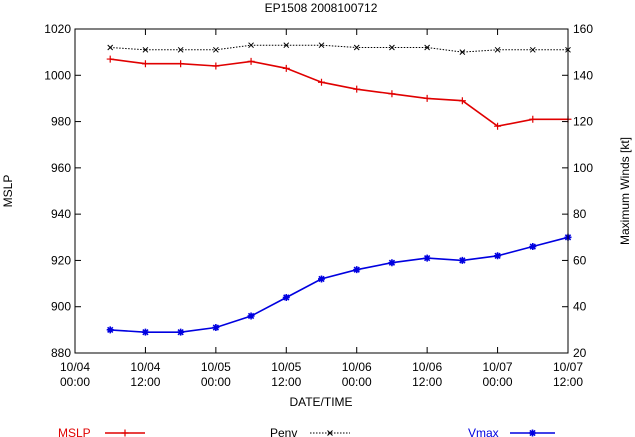 The image size is (635, 437). I want to click on y-right-tick-label: 100, so click(583, 168).